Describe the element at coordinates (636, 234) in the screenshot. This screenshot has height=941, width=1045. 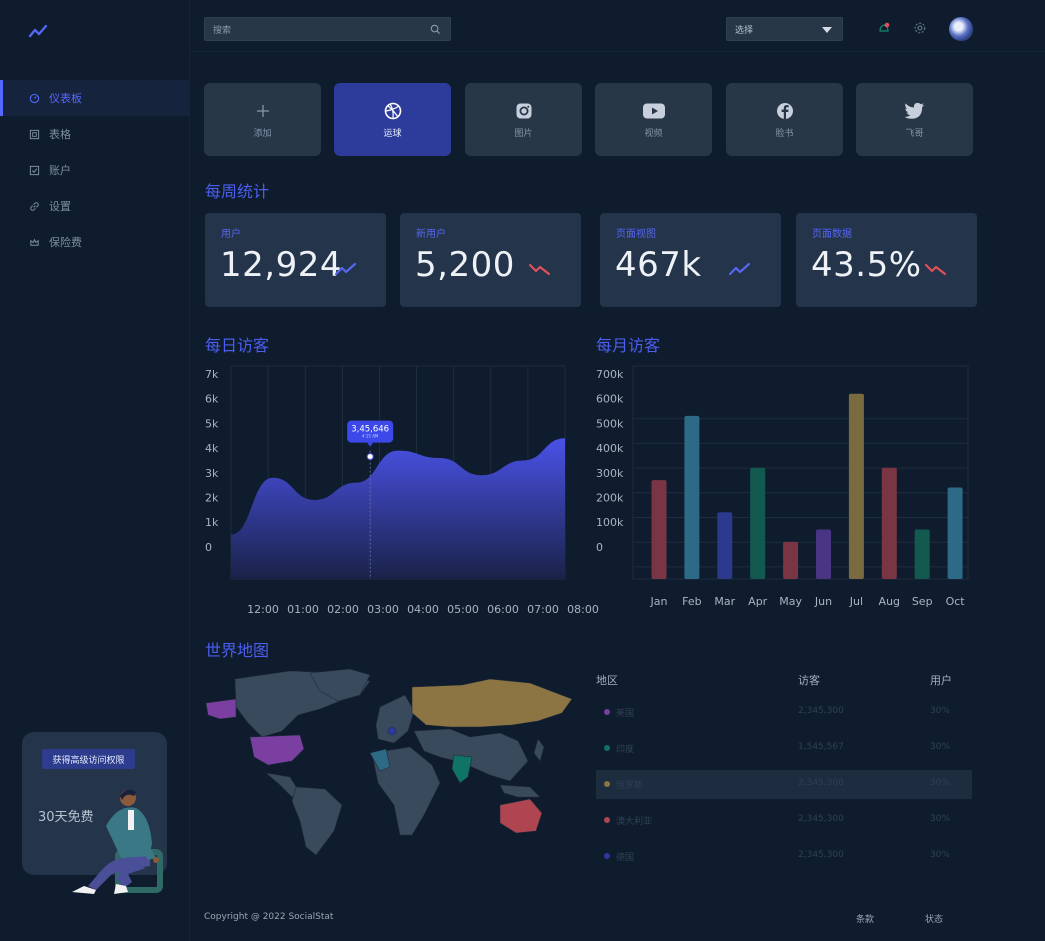
I see `stat-label: 页面视图` at that location.